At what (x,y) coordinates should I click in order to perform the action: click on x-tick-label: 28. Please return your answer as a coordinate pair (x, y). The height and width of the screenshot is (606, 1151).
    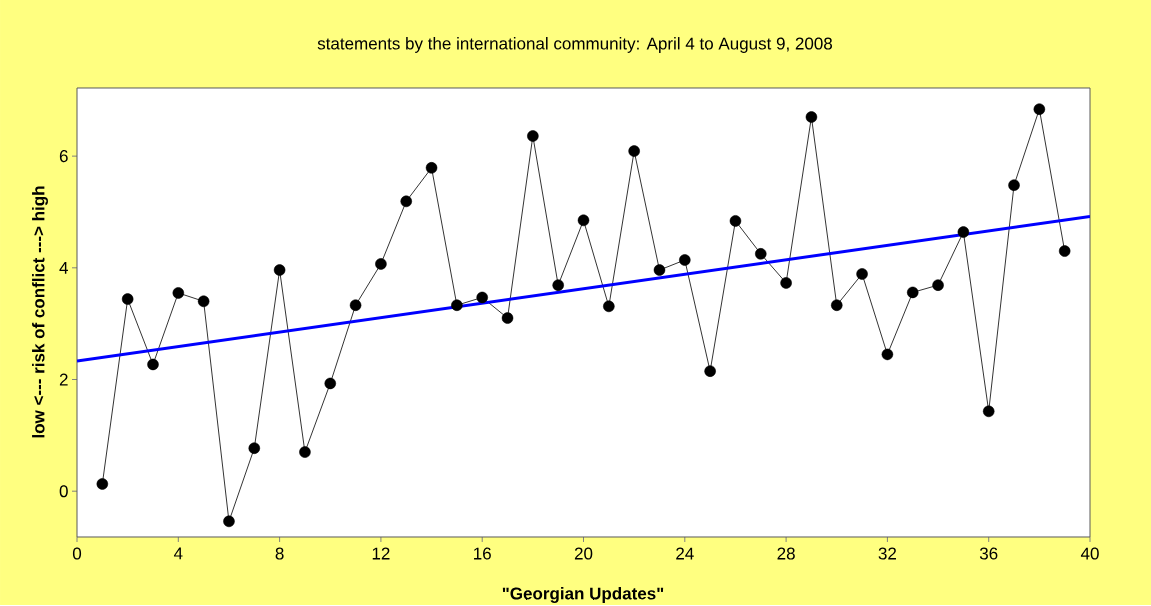
    Looking at the image, I should click on (786, 553).